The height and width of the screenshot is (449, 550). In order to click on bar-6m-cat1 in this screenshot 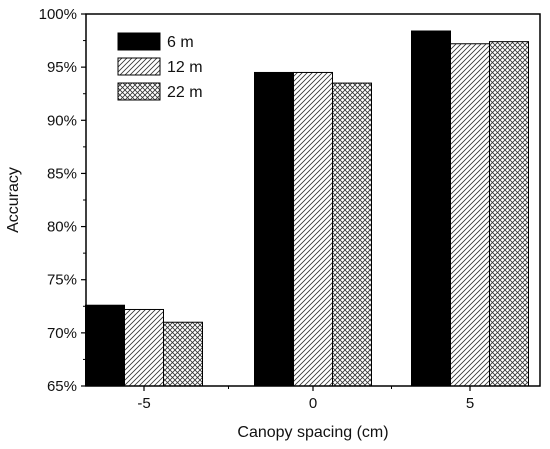, I will do `click(274, 229)`.